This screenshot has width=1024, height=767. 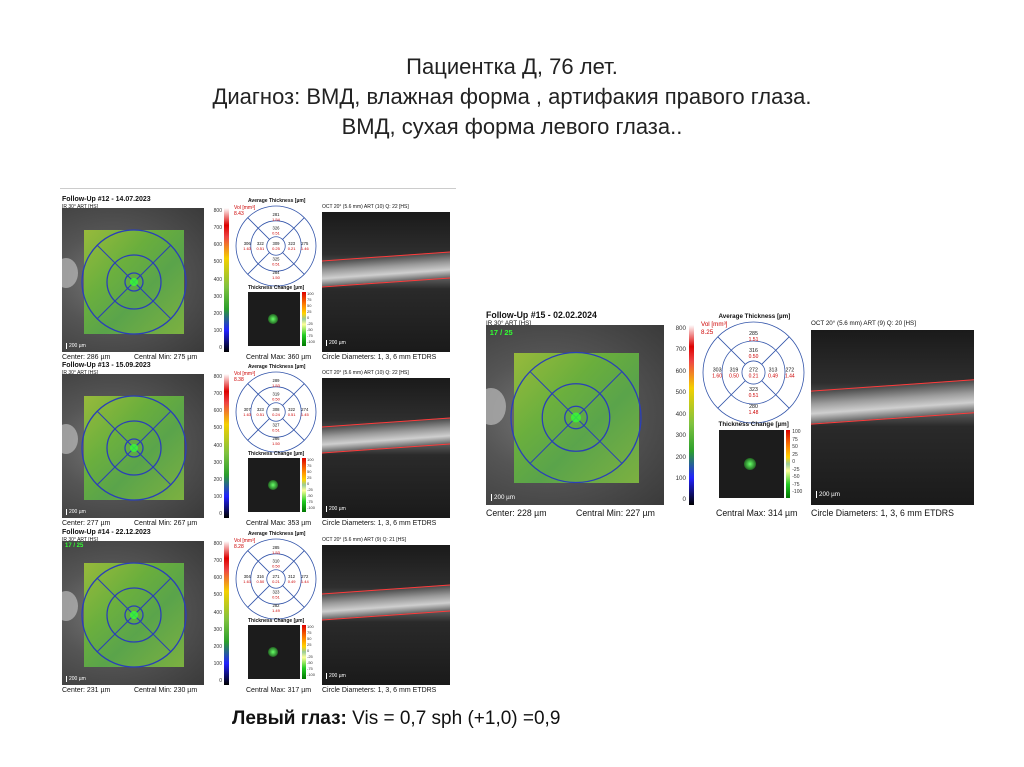 What do you see at coordinates (277, 576) in the screenshot?
I see `etdrs-center-thickness: 271` at bounding box center [277, 576].